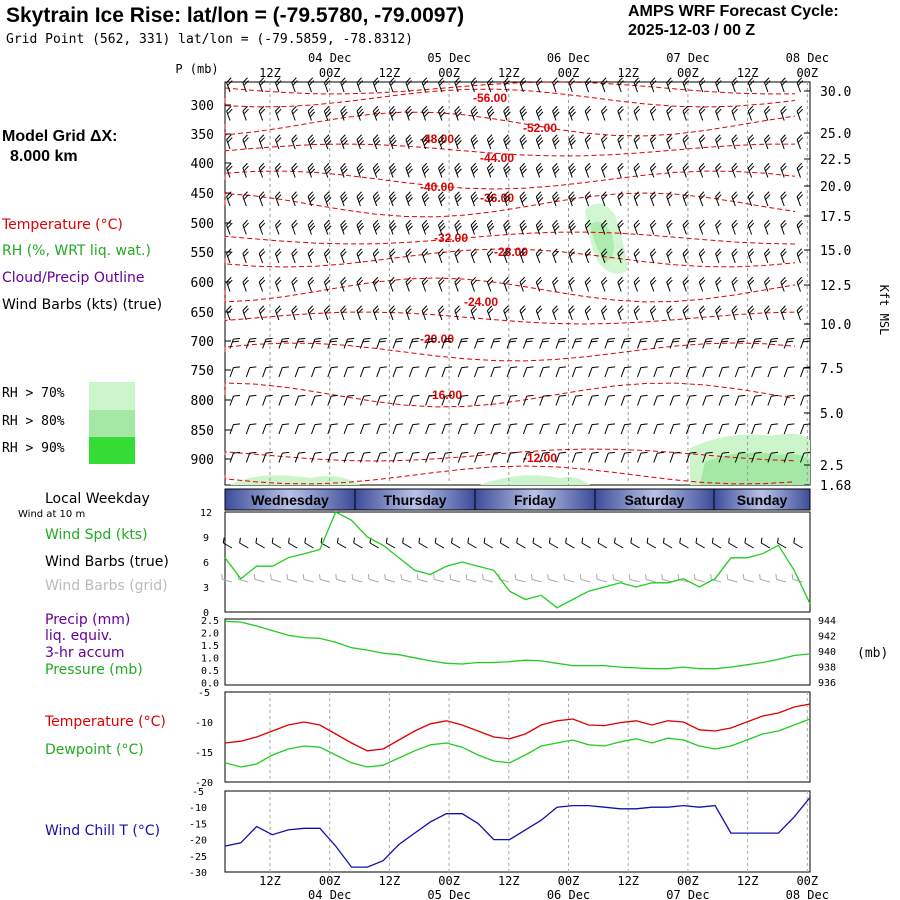  What do you see at coordinates (535, 500) in the screenshot?
I see `weekday-label: Friday` at bounding box center [535, 500].